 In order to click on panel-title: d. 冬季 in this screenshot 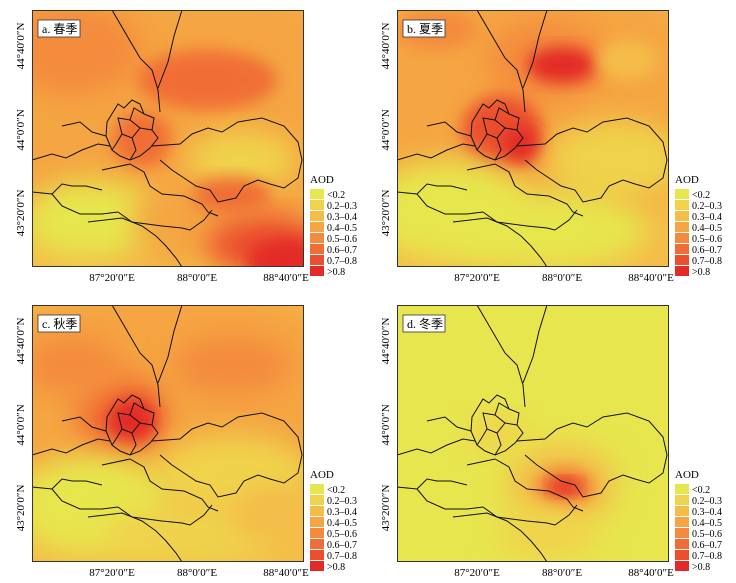, I will do `click(425, 323)`.